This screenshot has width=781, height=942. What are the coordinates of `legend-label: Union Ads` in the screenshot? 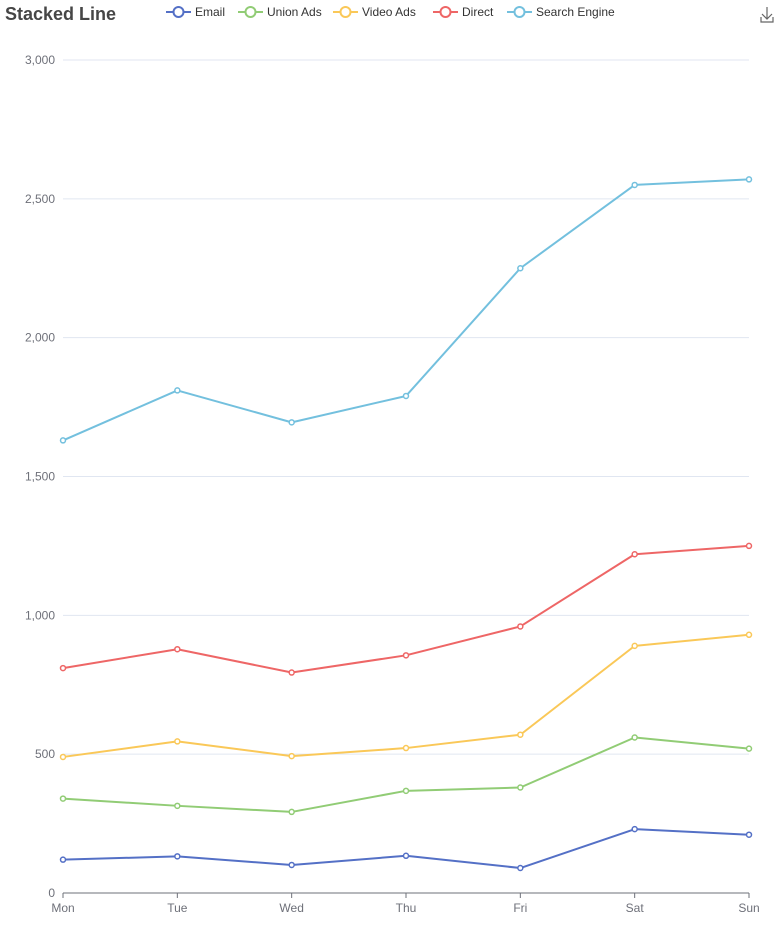 It's located at (294, 12).